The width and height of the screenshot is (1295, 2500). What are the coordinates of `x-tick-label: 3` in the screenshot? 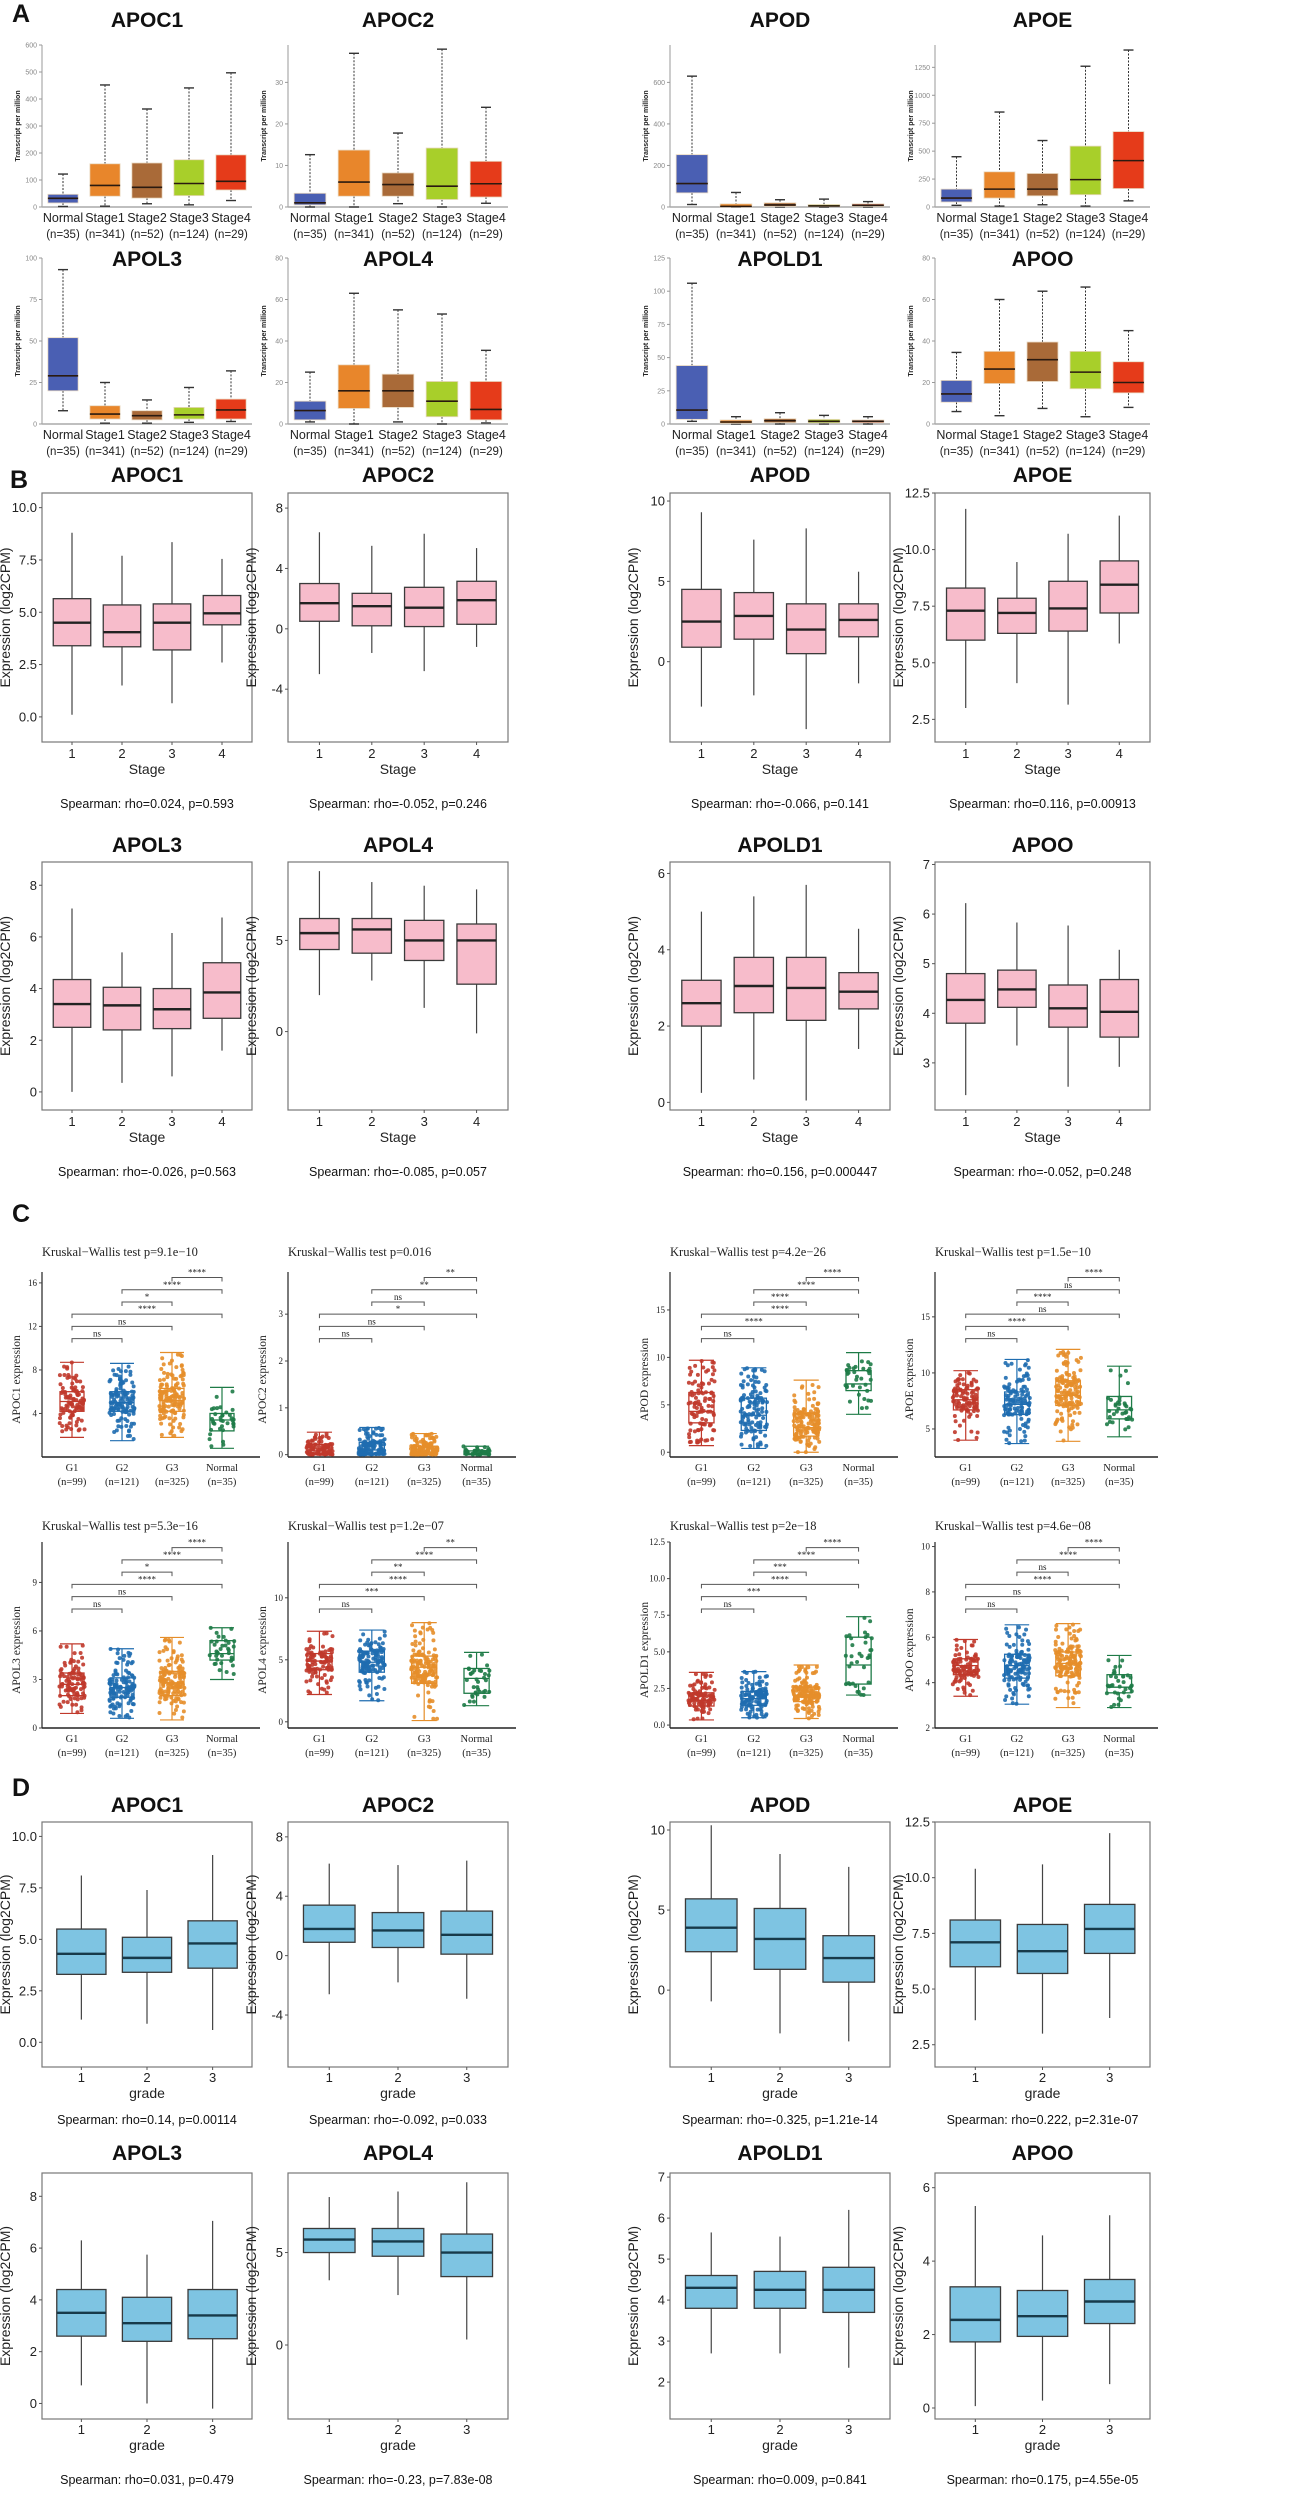 It's located at (466, 2077).